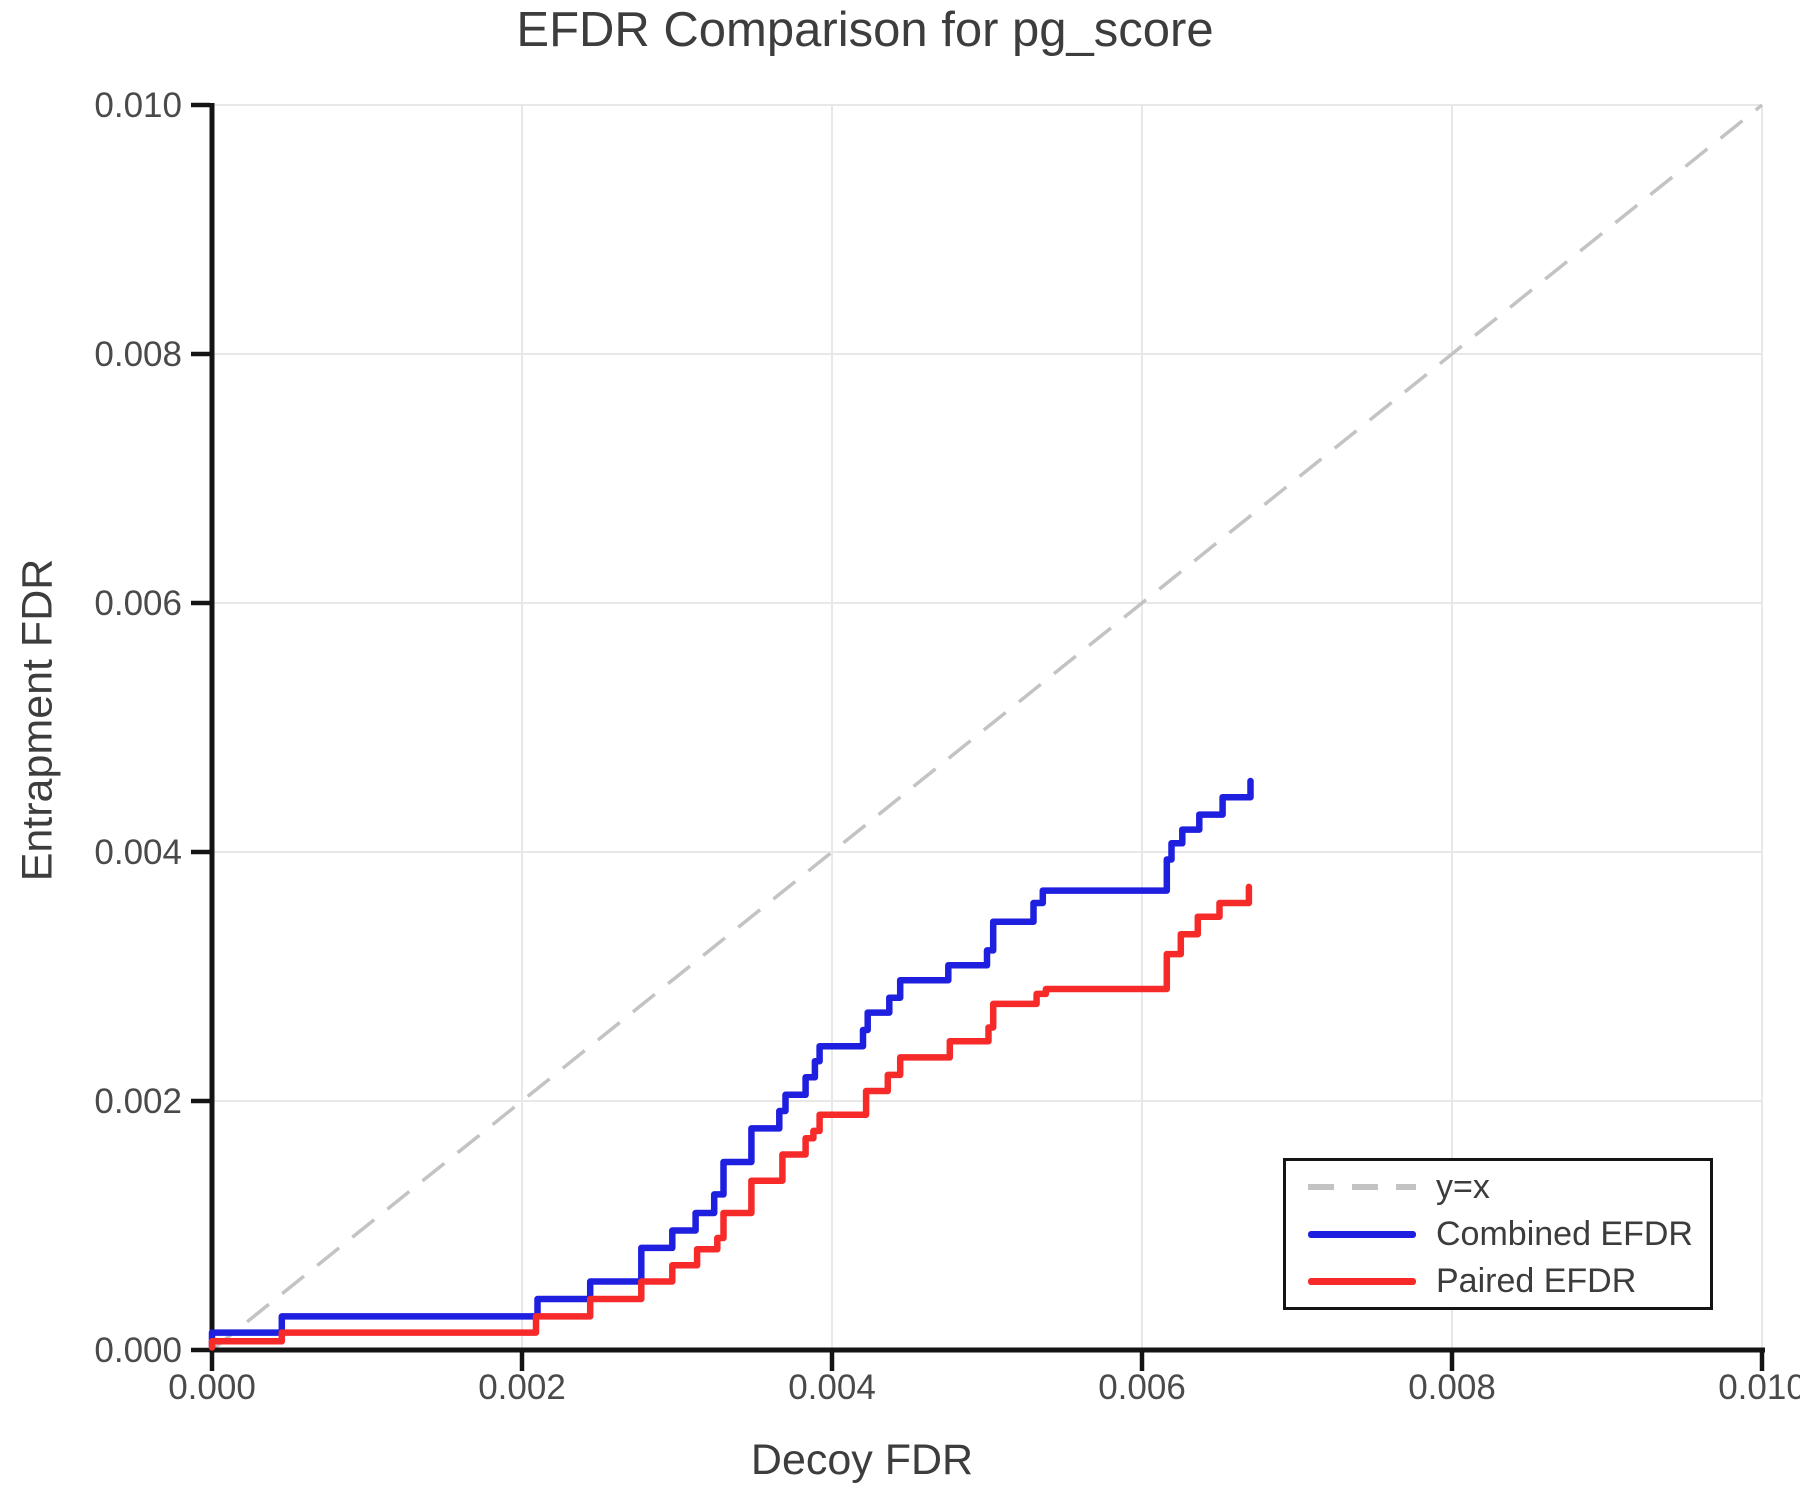 The image size is (1800, 1500). I want to click on legend-item-paired-efdr: Paired EFDR, so click(1509, 1281).